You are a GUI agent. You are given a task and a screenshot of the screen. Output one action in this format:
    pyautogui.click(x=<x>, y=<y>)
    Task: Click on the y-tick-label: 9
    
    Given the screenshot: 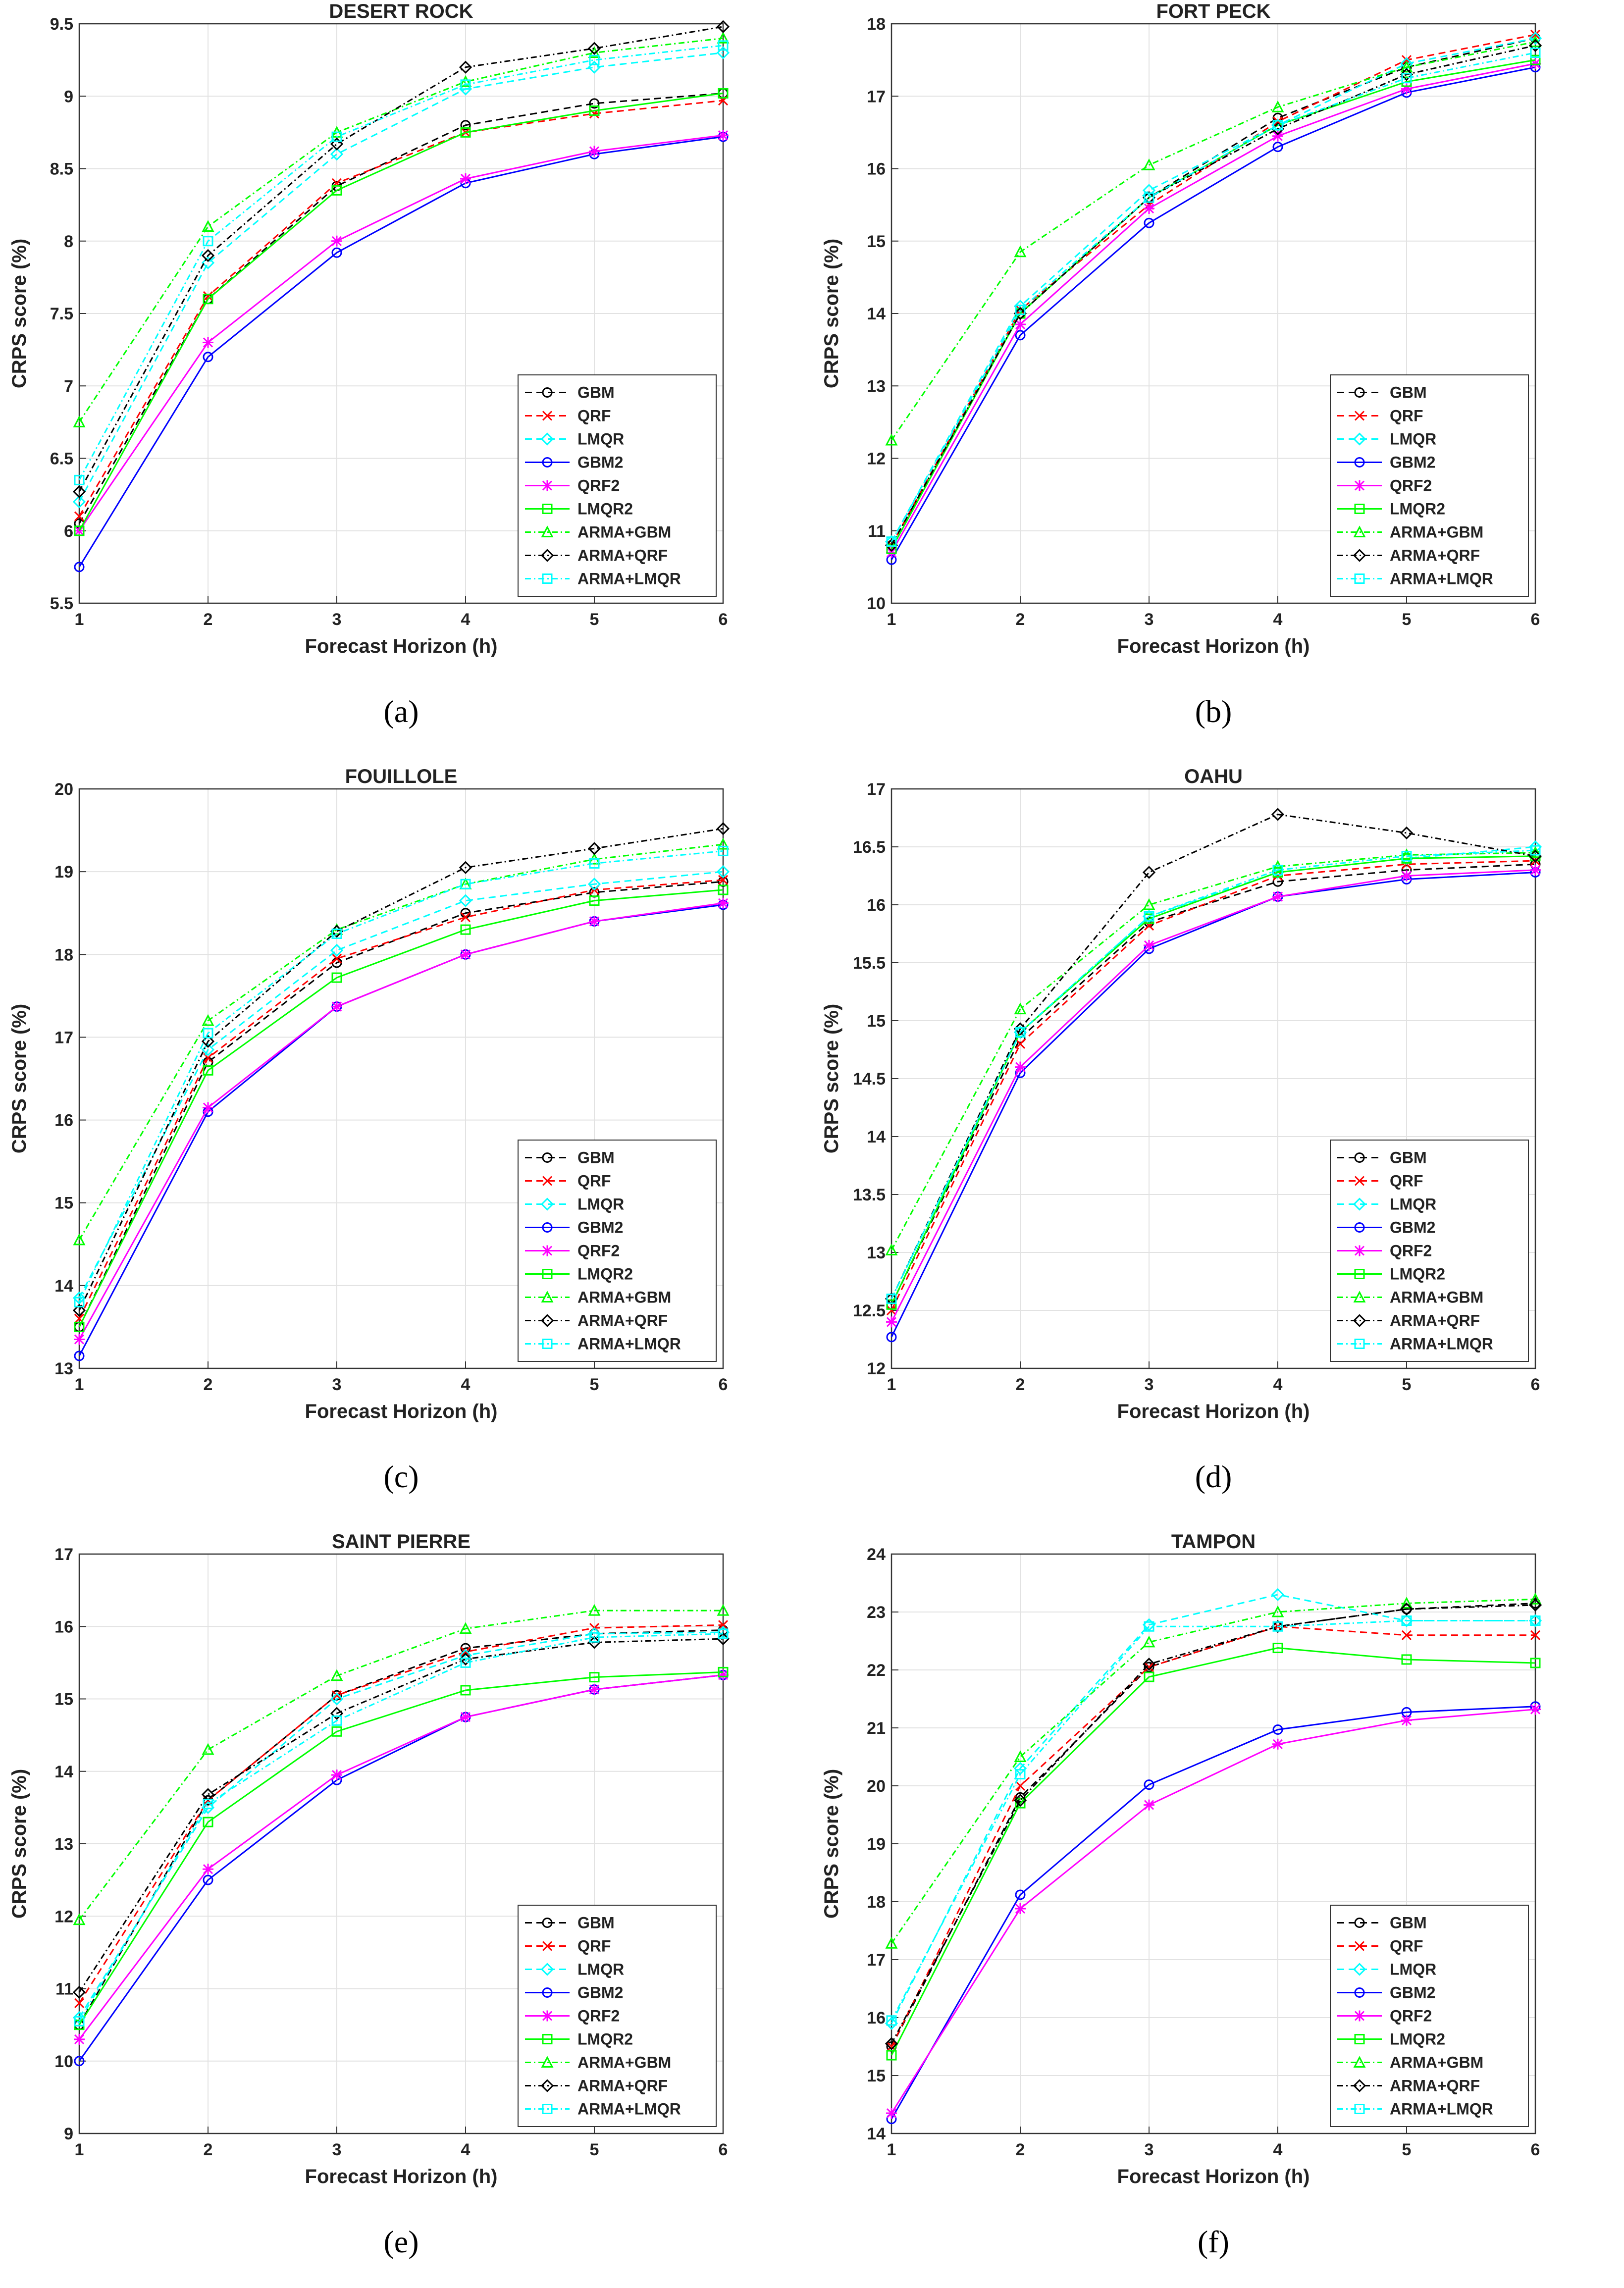 What is the action you would take?
    pyautogui.click(x=68, y=2134)
    